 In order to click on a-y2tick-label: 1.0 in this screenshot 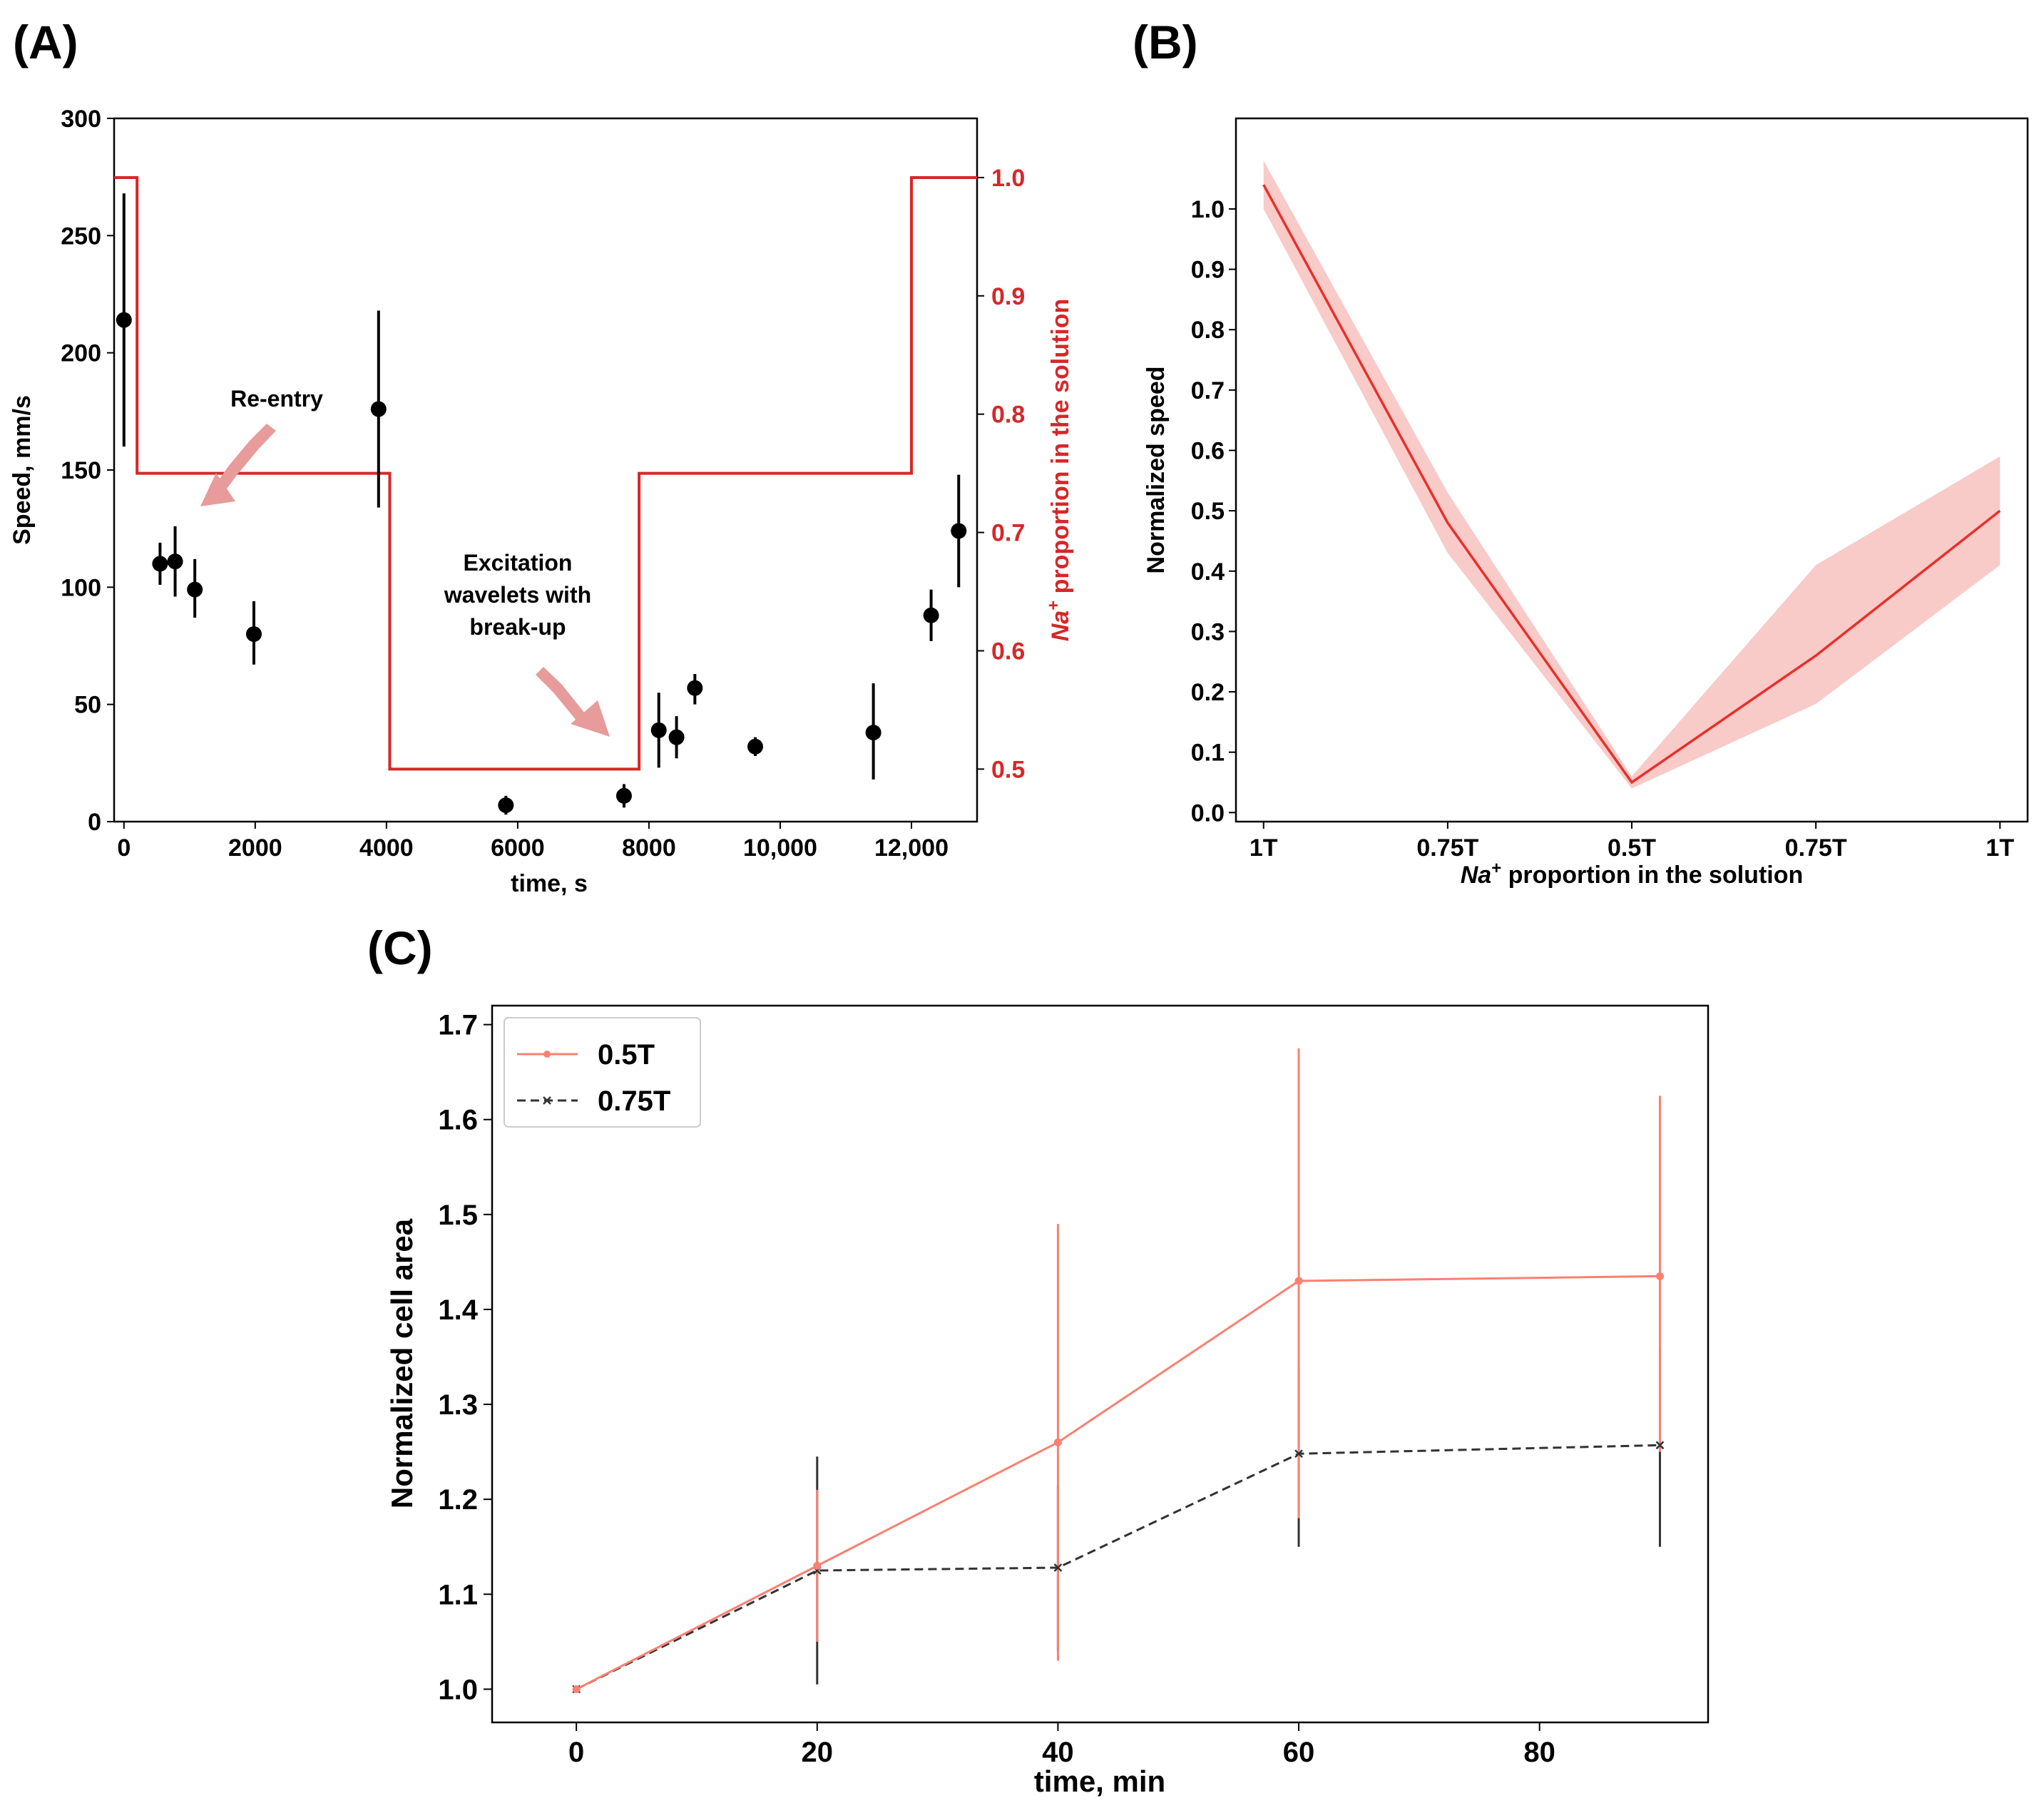, I will do `click(1008, 178)`.